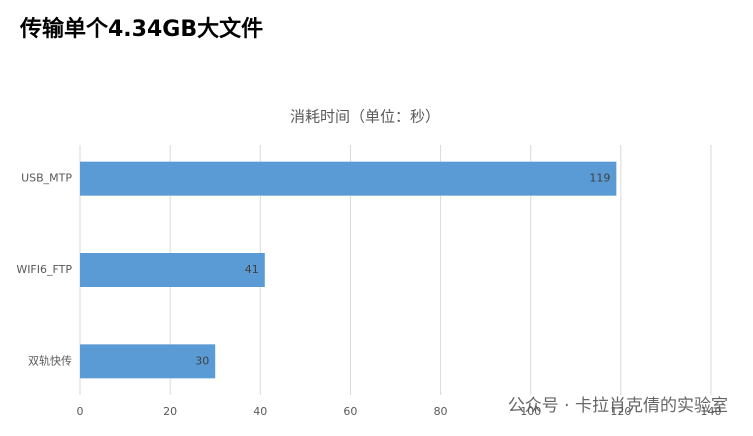  Describe the element at coordinates (599, 178) in the screenshot. I see `data-label: 119` at that location.